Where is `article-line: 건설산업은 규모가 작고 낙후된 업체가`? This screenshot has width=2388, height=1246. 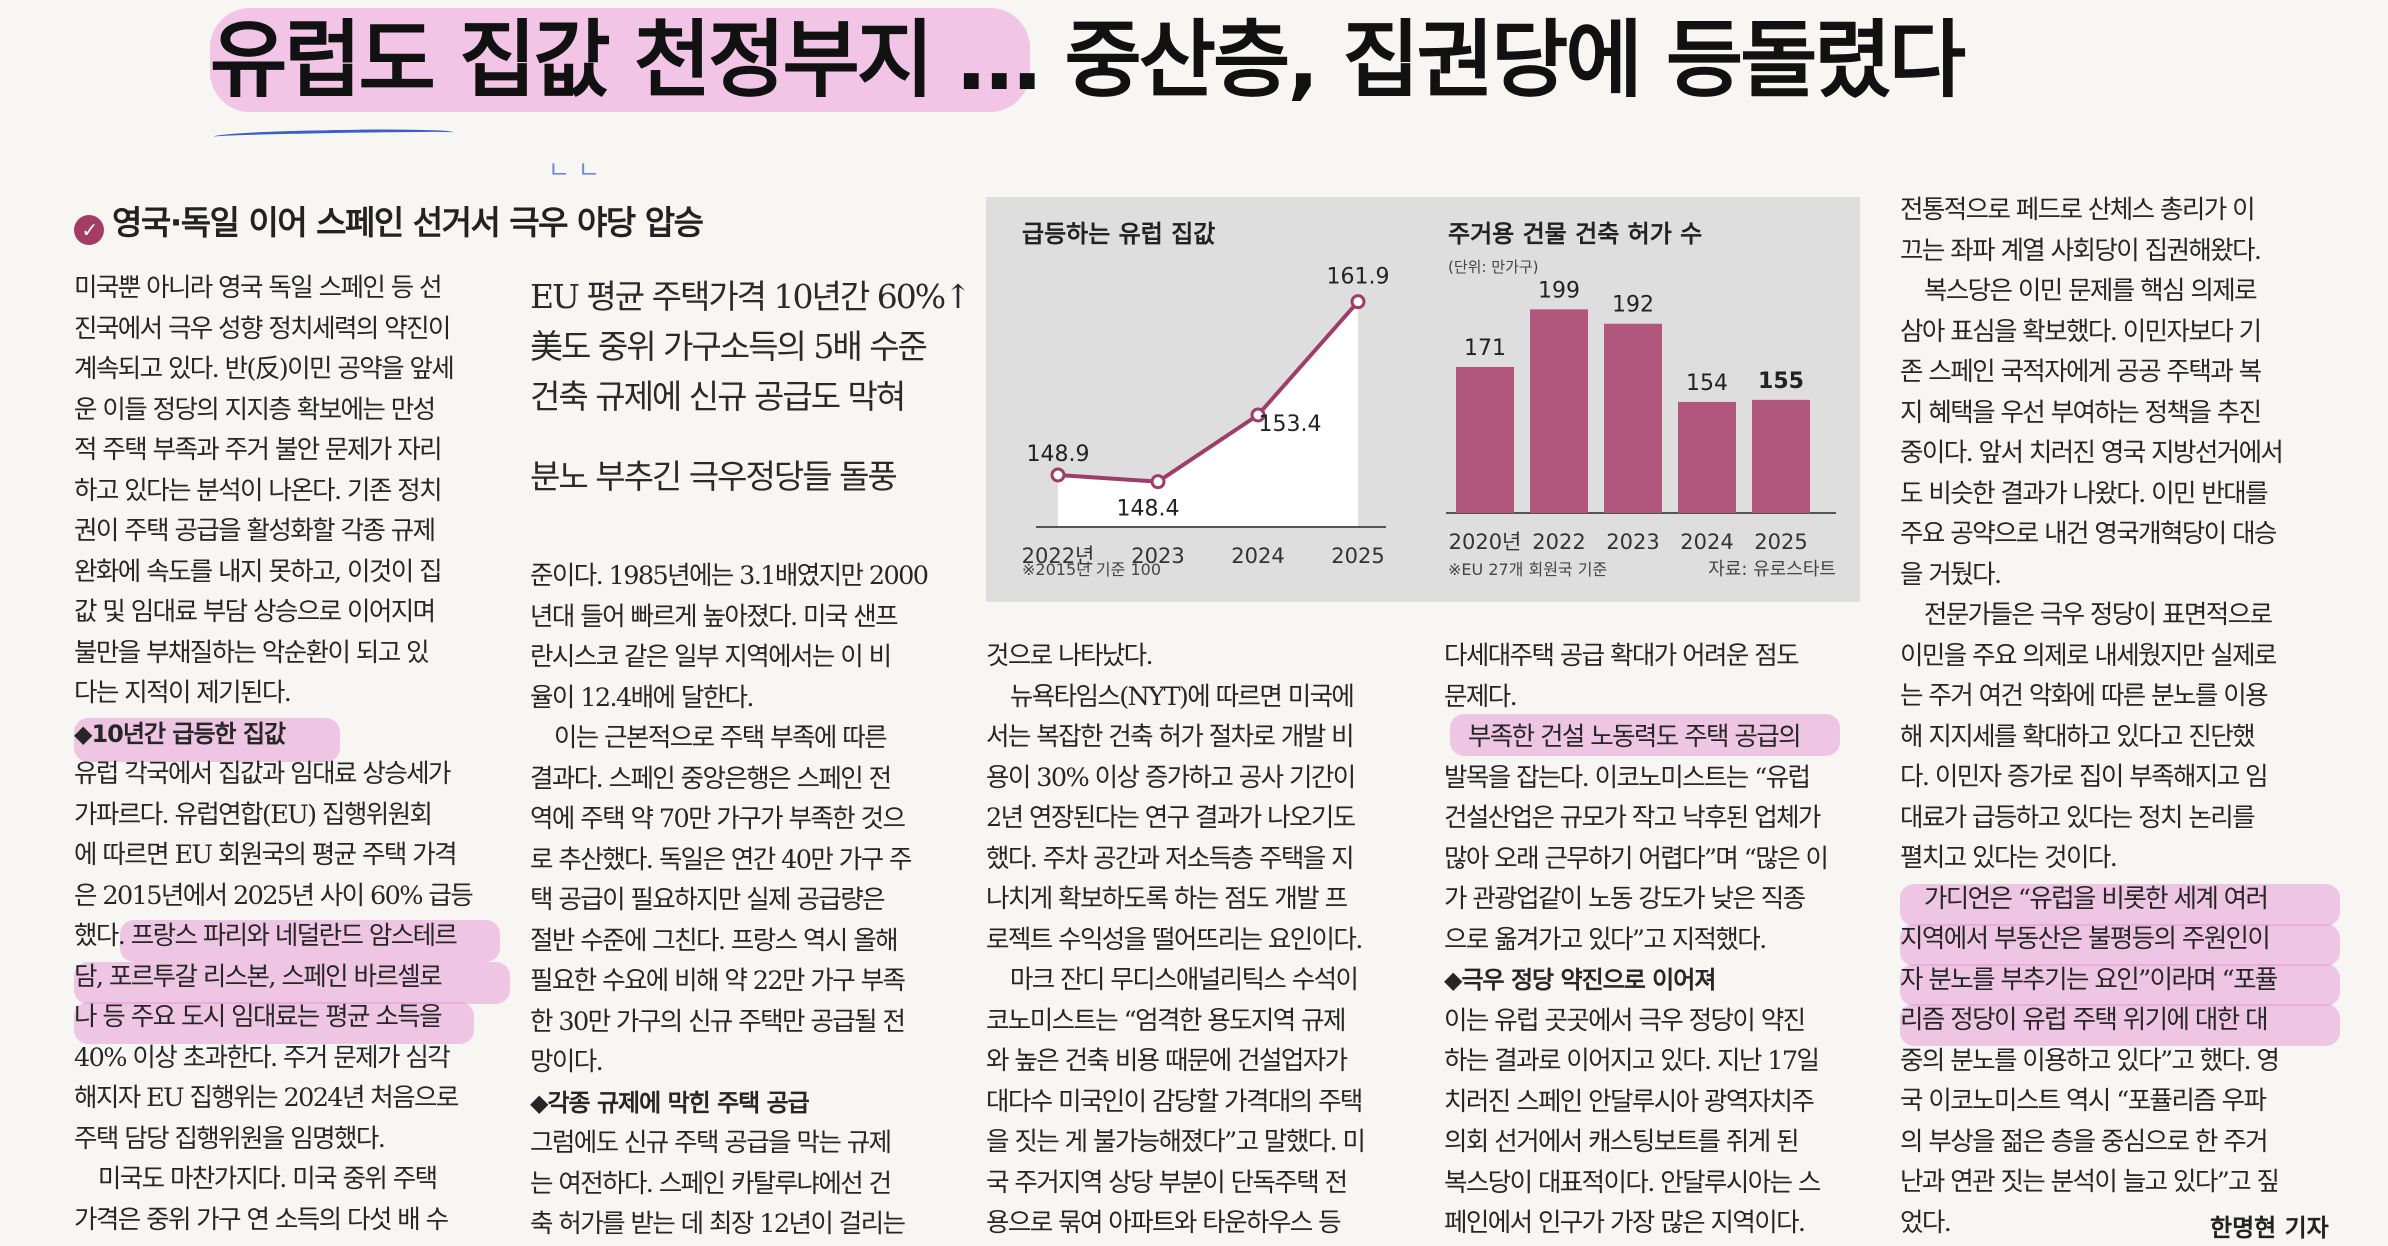
article-line: 건설산업은 규모가 작고 낙후된 업체가 is located at coordinates (1632, 818).